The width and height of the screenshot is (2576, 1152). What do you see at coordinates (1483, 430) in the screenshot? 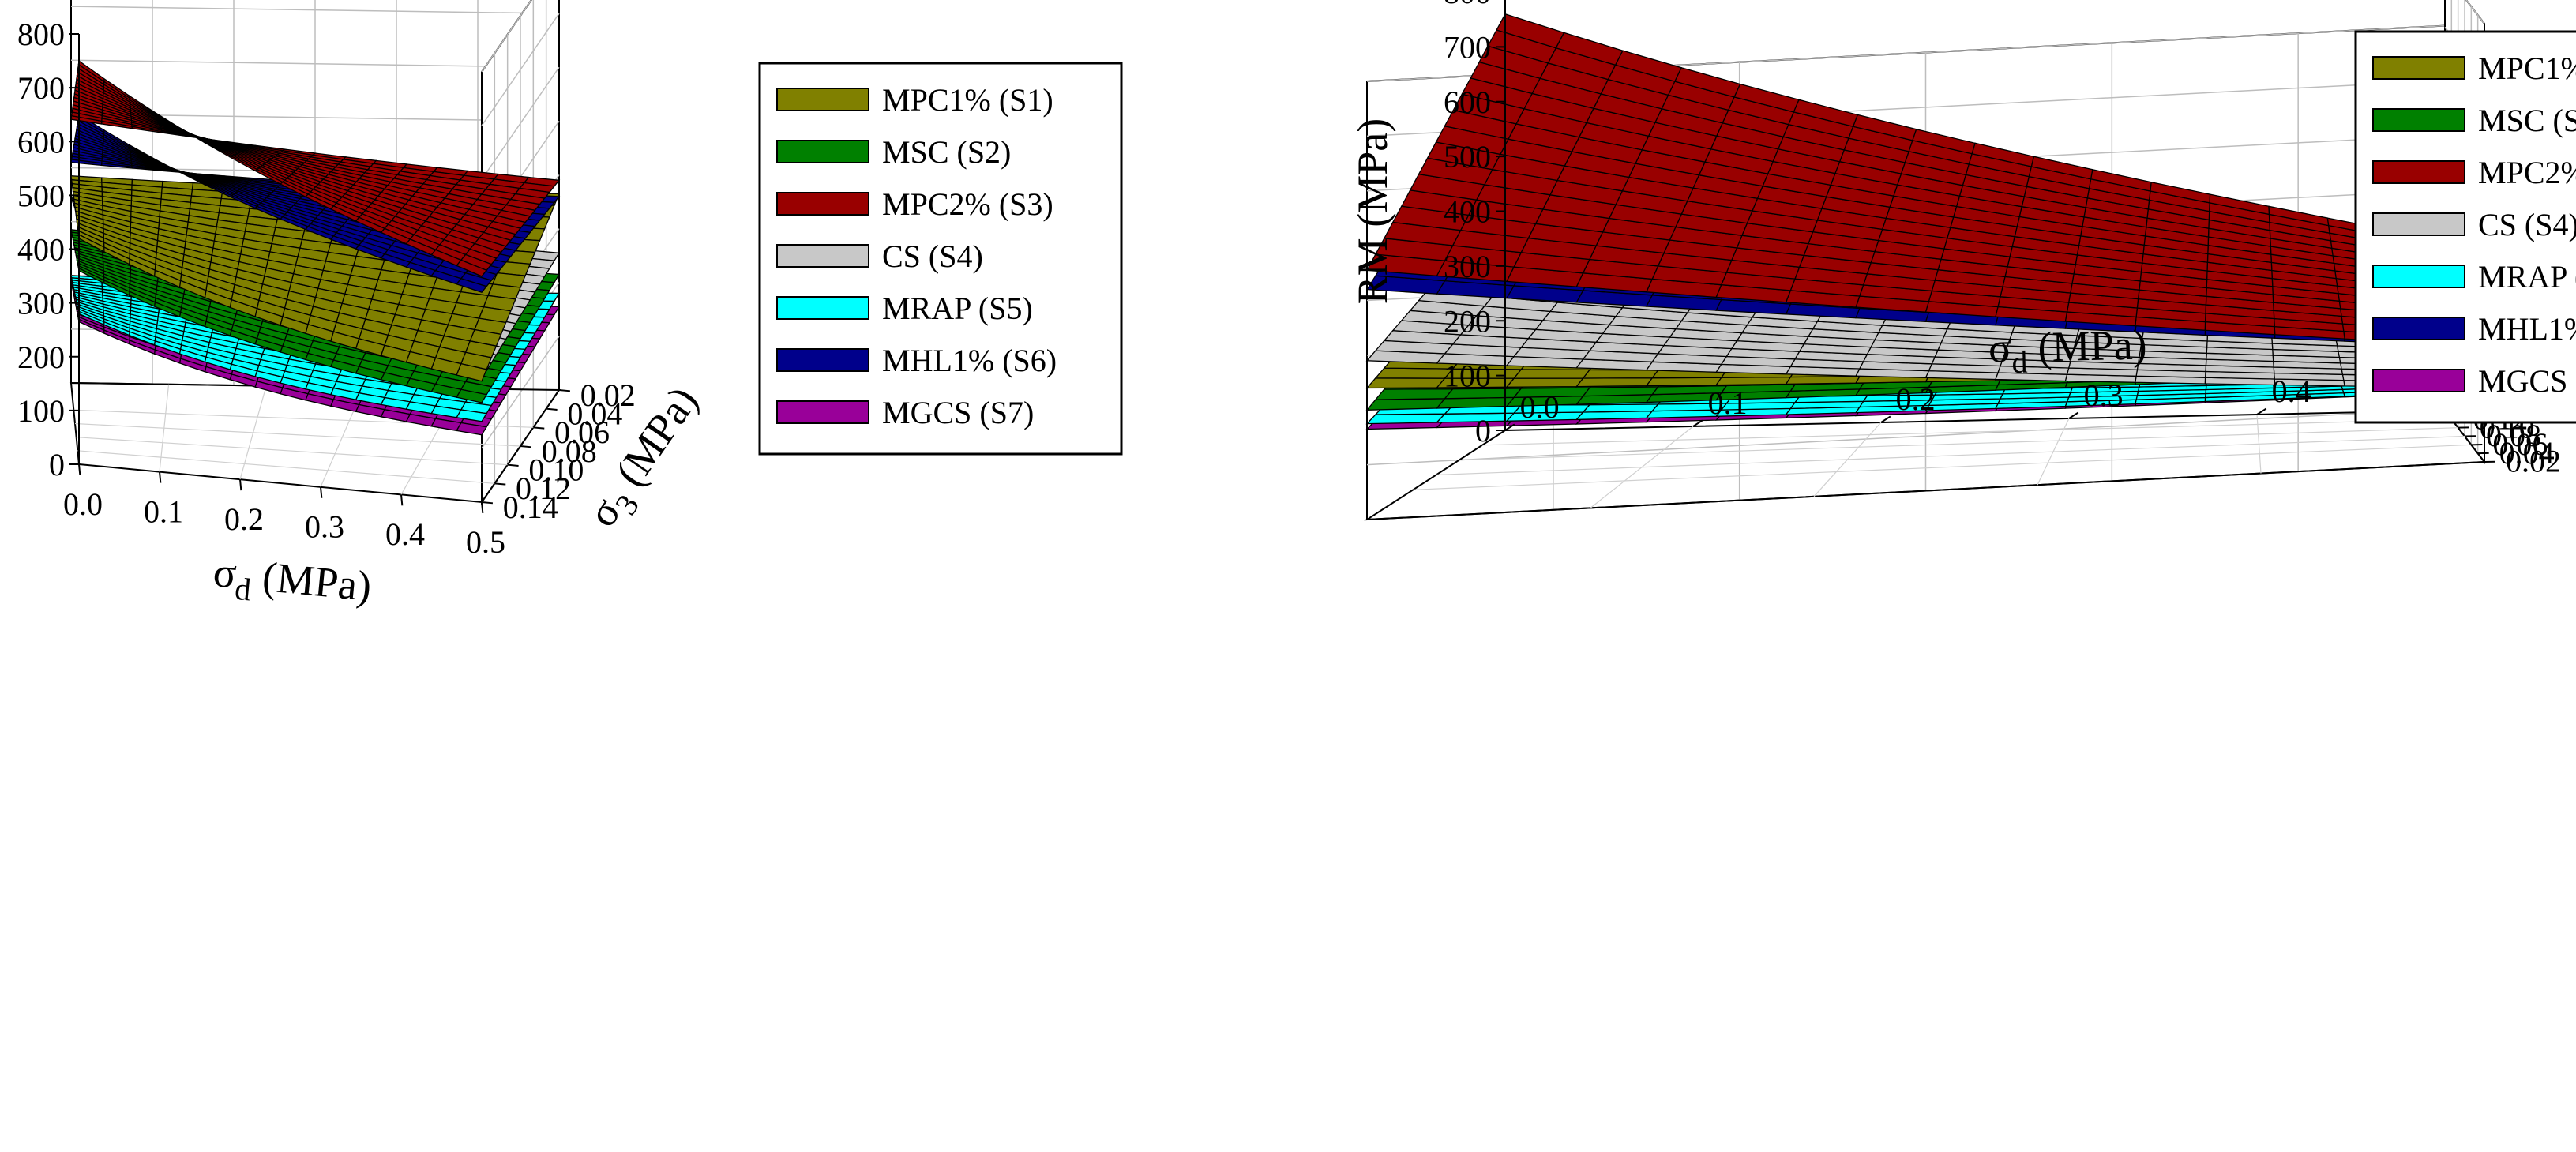
I see `right-z-tick-label: 0` at bounding box center [1483, 430].